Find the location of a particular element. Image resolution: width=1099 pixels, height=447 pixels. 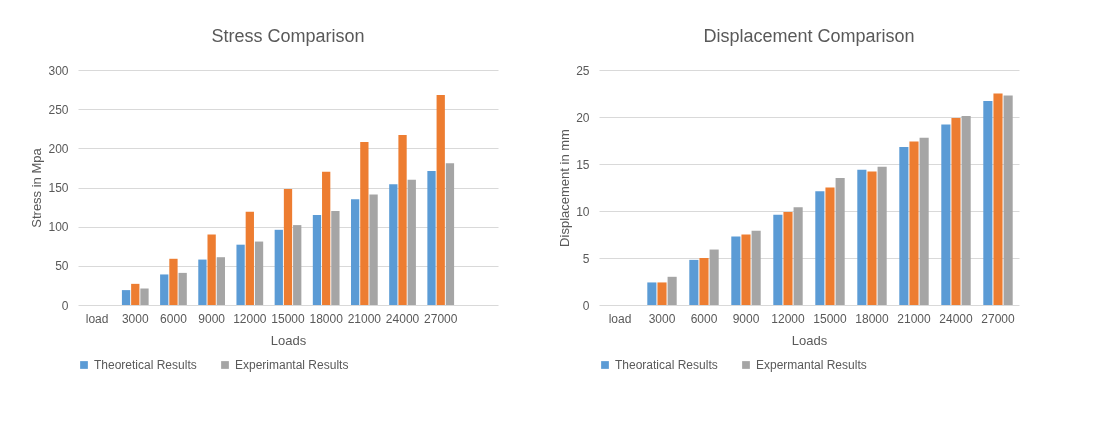

y-tick-label: 5 is located at coordinates (586, 258).